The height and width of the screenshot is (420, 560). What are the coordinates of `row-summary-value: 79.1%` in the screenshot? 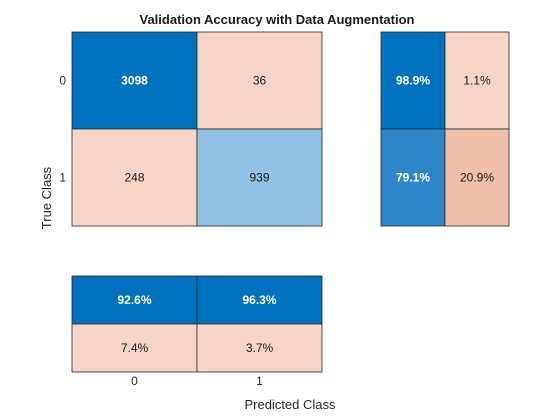 It's located at (413, 178).